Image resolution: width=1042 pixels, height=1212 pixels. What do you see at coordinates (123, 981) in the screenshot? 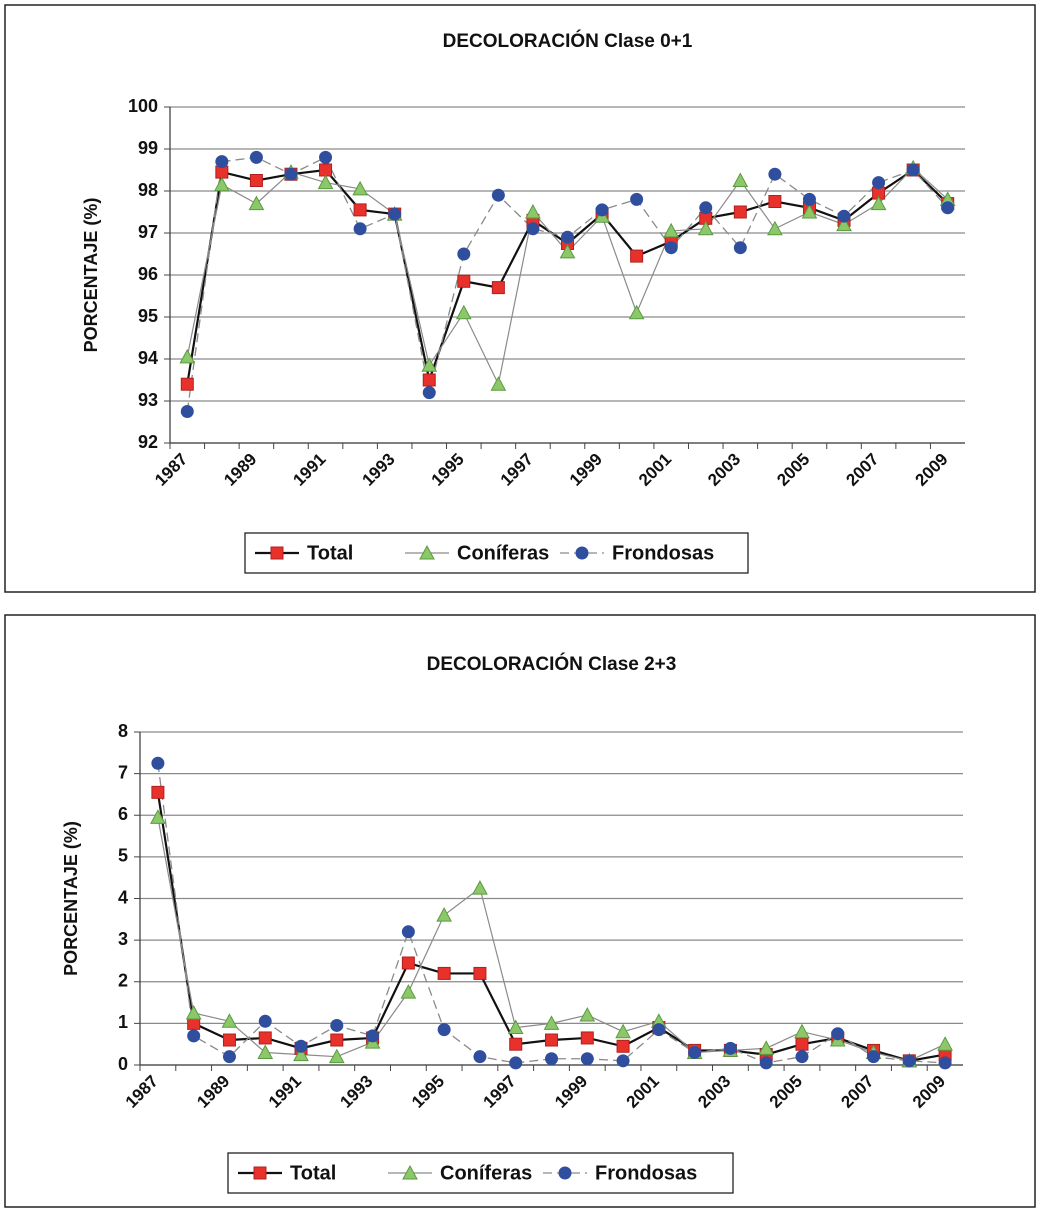
I see `y-tick-label: 2` at bounding box center [123, 981].